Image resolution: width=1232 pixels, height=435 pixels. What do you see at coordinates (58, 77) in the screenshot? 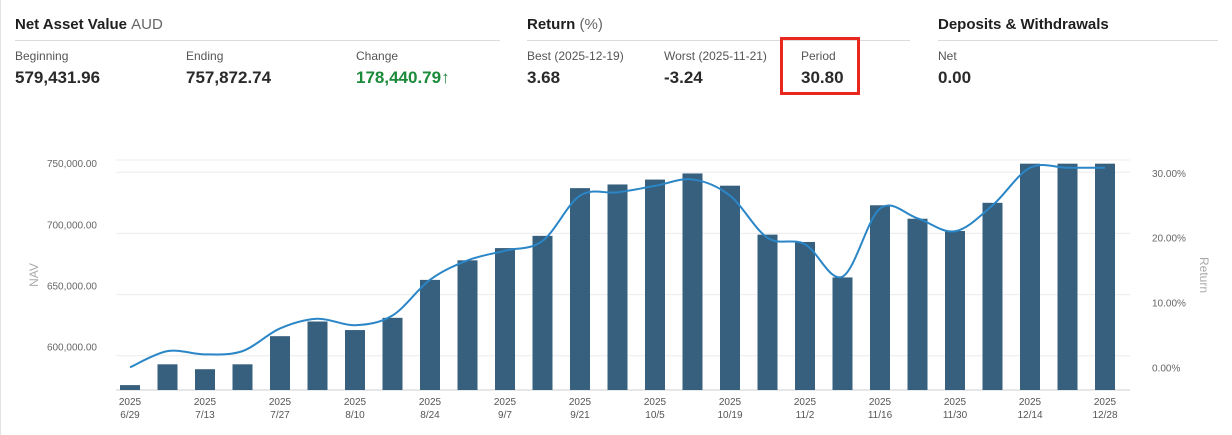
I see `beginning-value: 579,431.96` at bounding box center [58, 77].